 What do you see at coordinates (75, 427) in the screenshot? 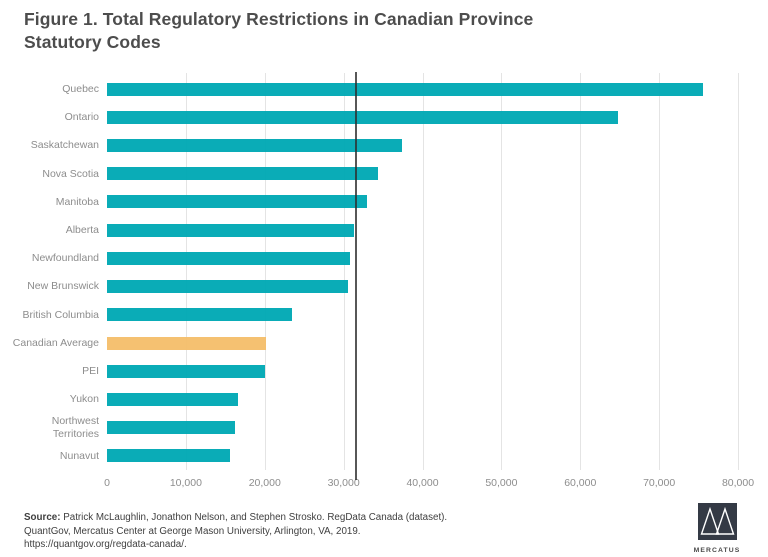
I see `category-label: Northwest Territories` at bounding box center [75, 427].